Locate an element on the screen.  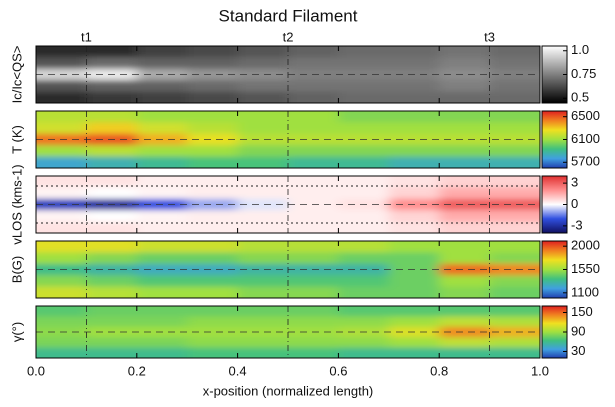
x-axis-label: x-position (normalized length) is located at coordinates (288, 390).